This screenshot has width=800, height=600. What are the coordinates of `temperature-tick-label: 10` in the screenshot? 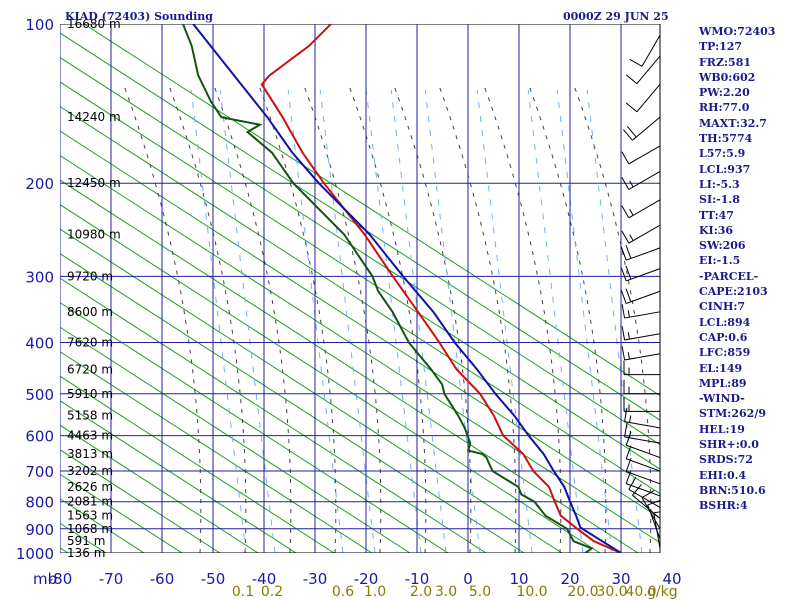 It's located at (518, 579).